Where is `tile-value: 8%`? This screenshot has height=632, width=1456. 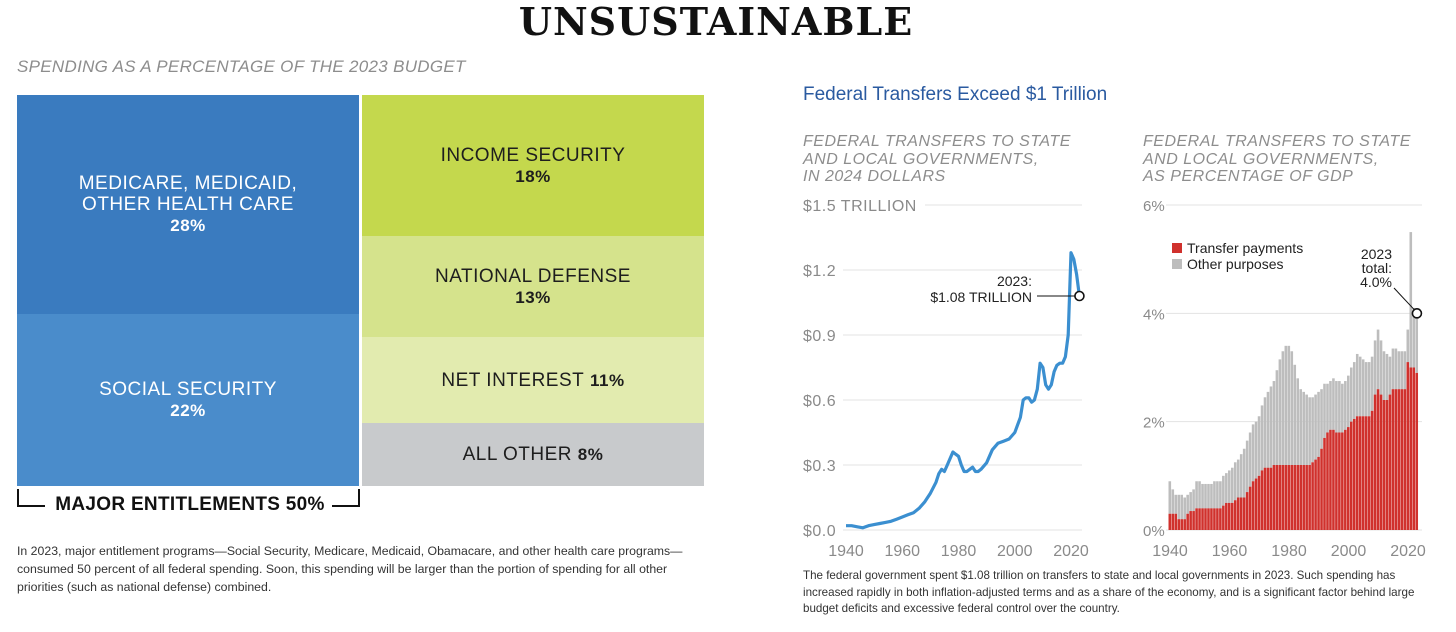 tile-value: 8% is located at coordinates (590, 454).